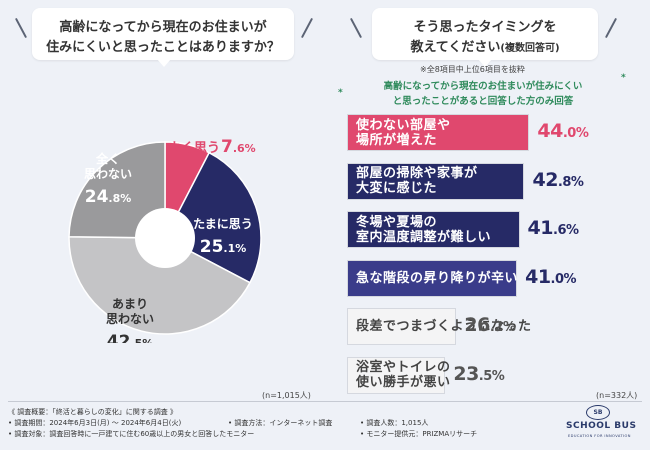 The height and width of the screenshot is (450, 650). I want to click on left-question-line2: 住みにくいと思ったことはありますか？, so click(163, 47).